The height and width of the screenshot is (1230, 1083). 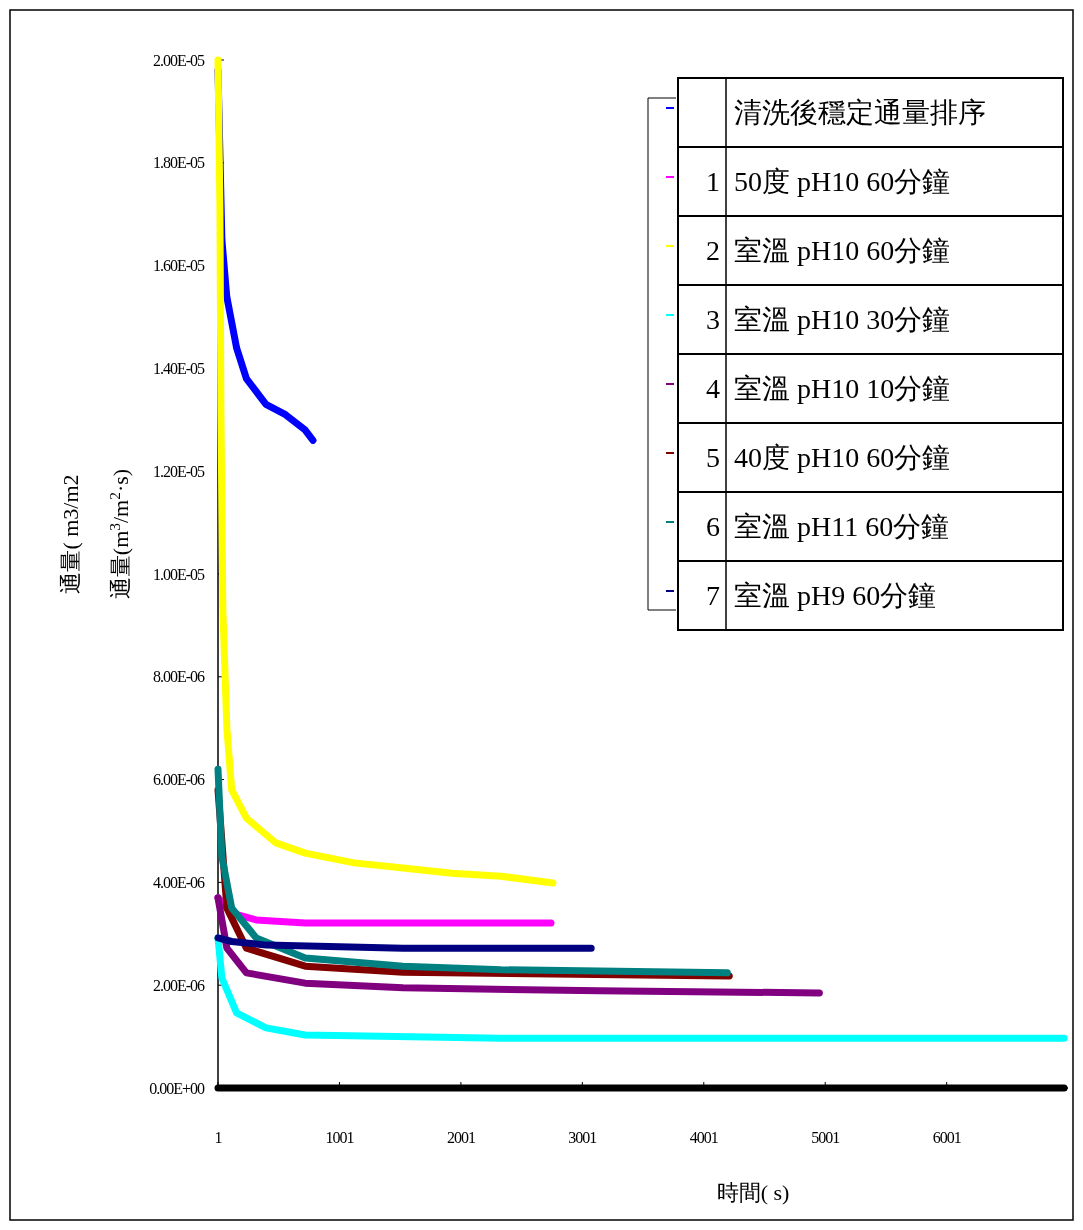 I want to click on annotation: 5, so click(x=713, y=458).